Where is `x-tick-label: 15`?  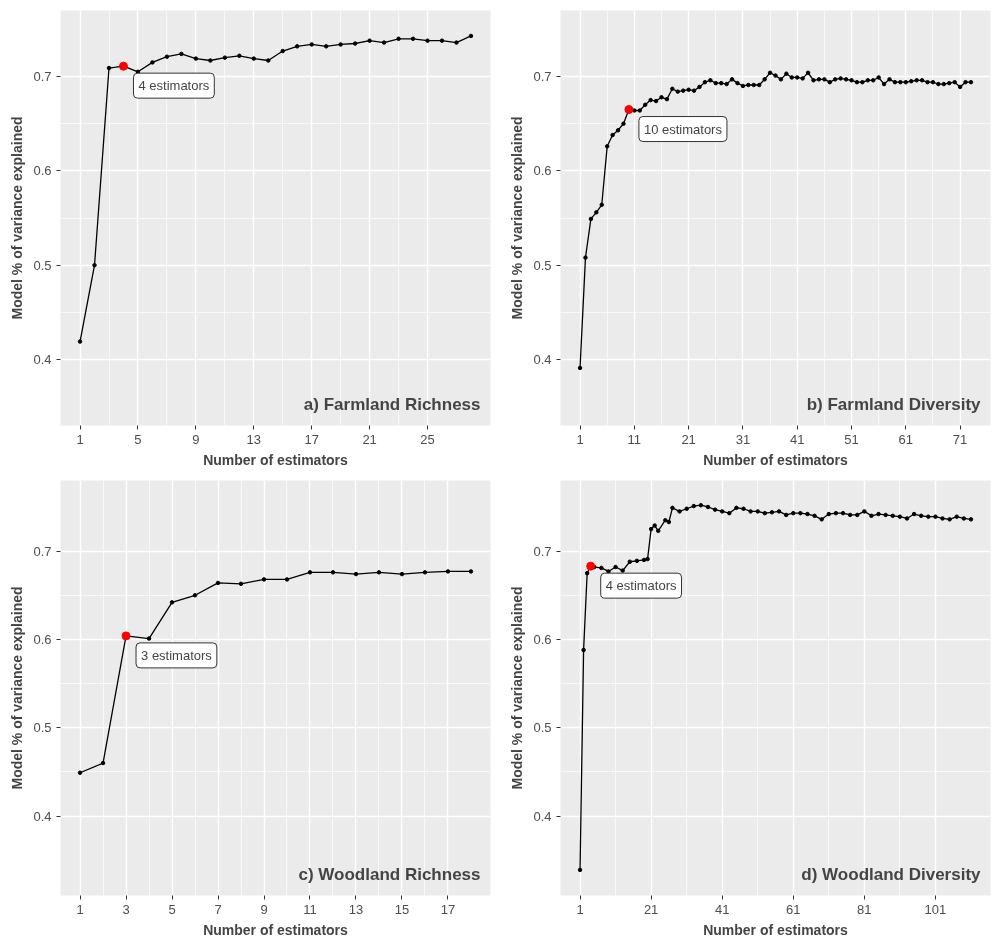
x-tick-label: 15 is located at coordinates (402, 909).